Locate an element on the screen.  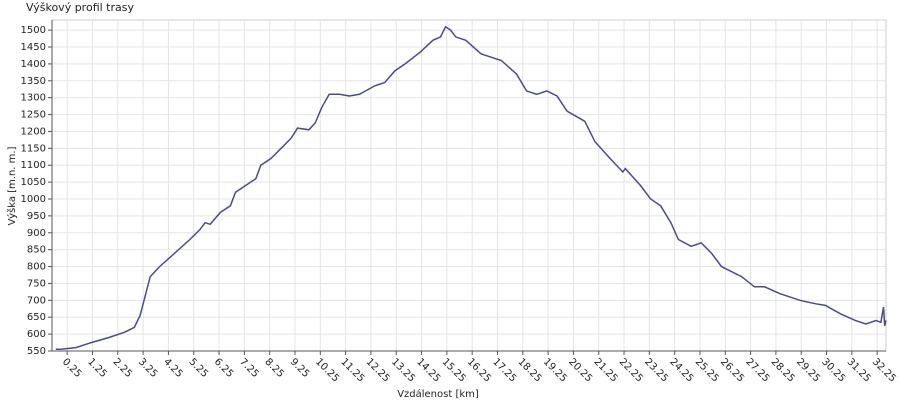
x-tick-label: 19.25 is located at coordinates (555, 370).